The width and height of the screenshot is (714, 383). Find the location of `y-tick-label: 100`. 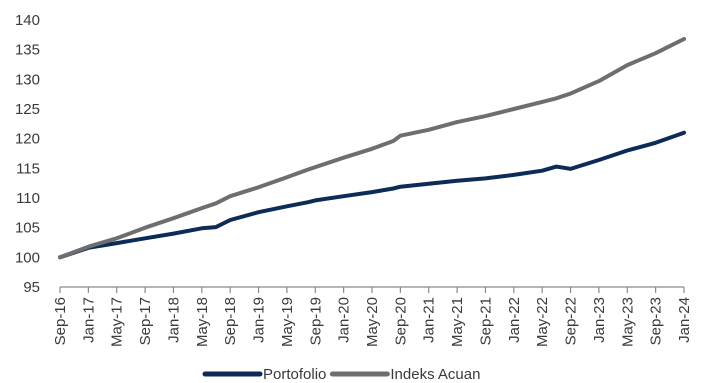

y-tick-label: 100 is located at coordinates (27, 257).